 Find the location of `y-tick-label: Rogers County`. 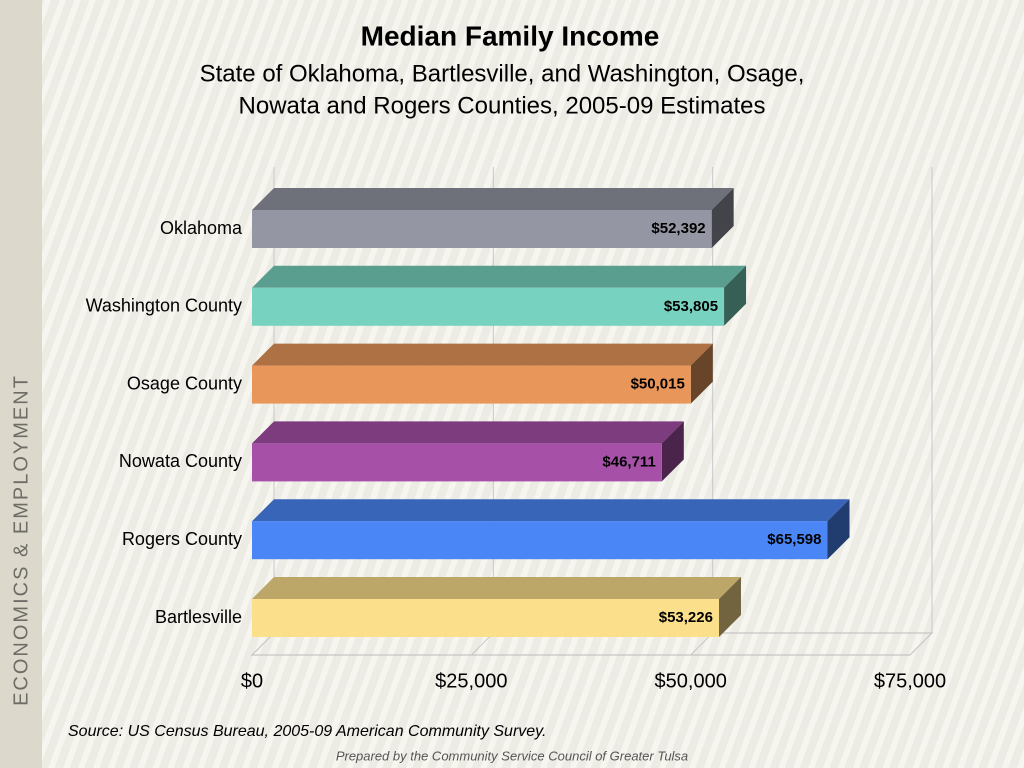

y-tick-label: Rogers County is located at coordinates (182, 539).